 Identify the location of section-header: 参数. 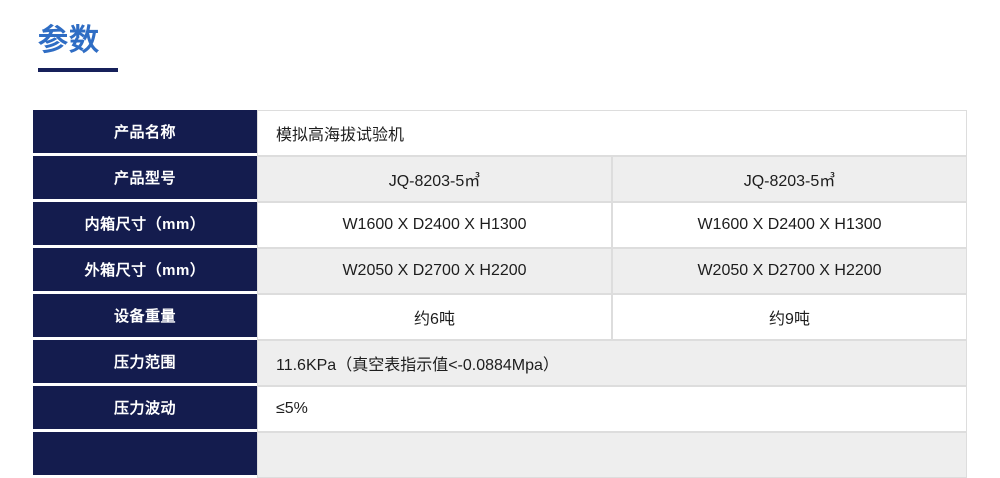
(238, 47).